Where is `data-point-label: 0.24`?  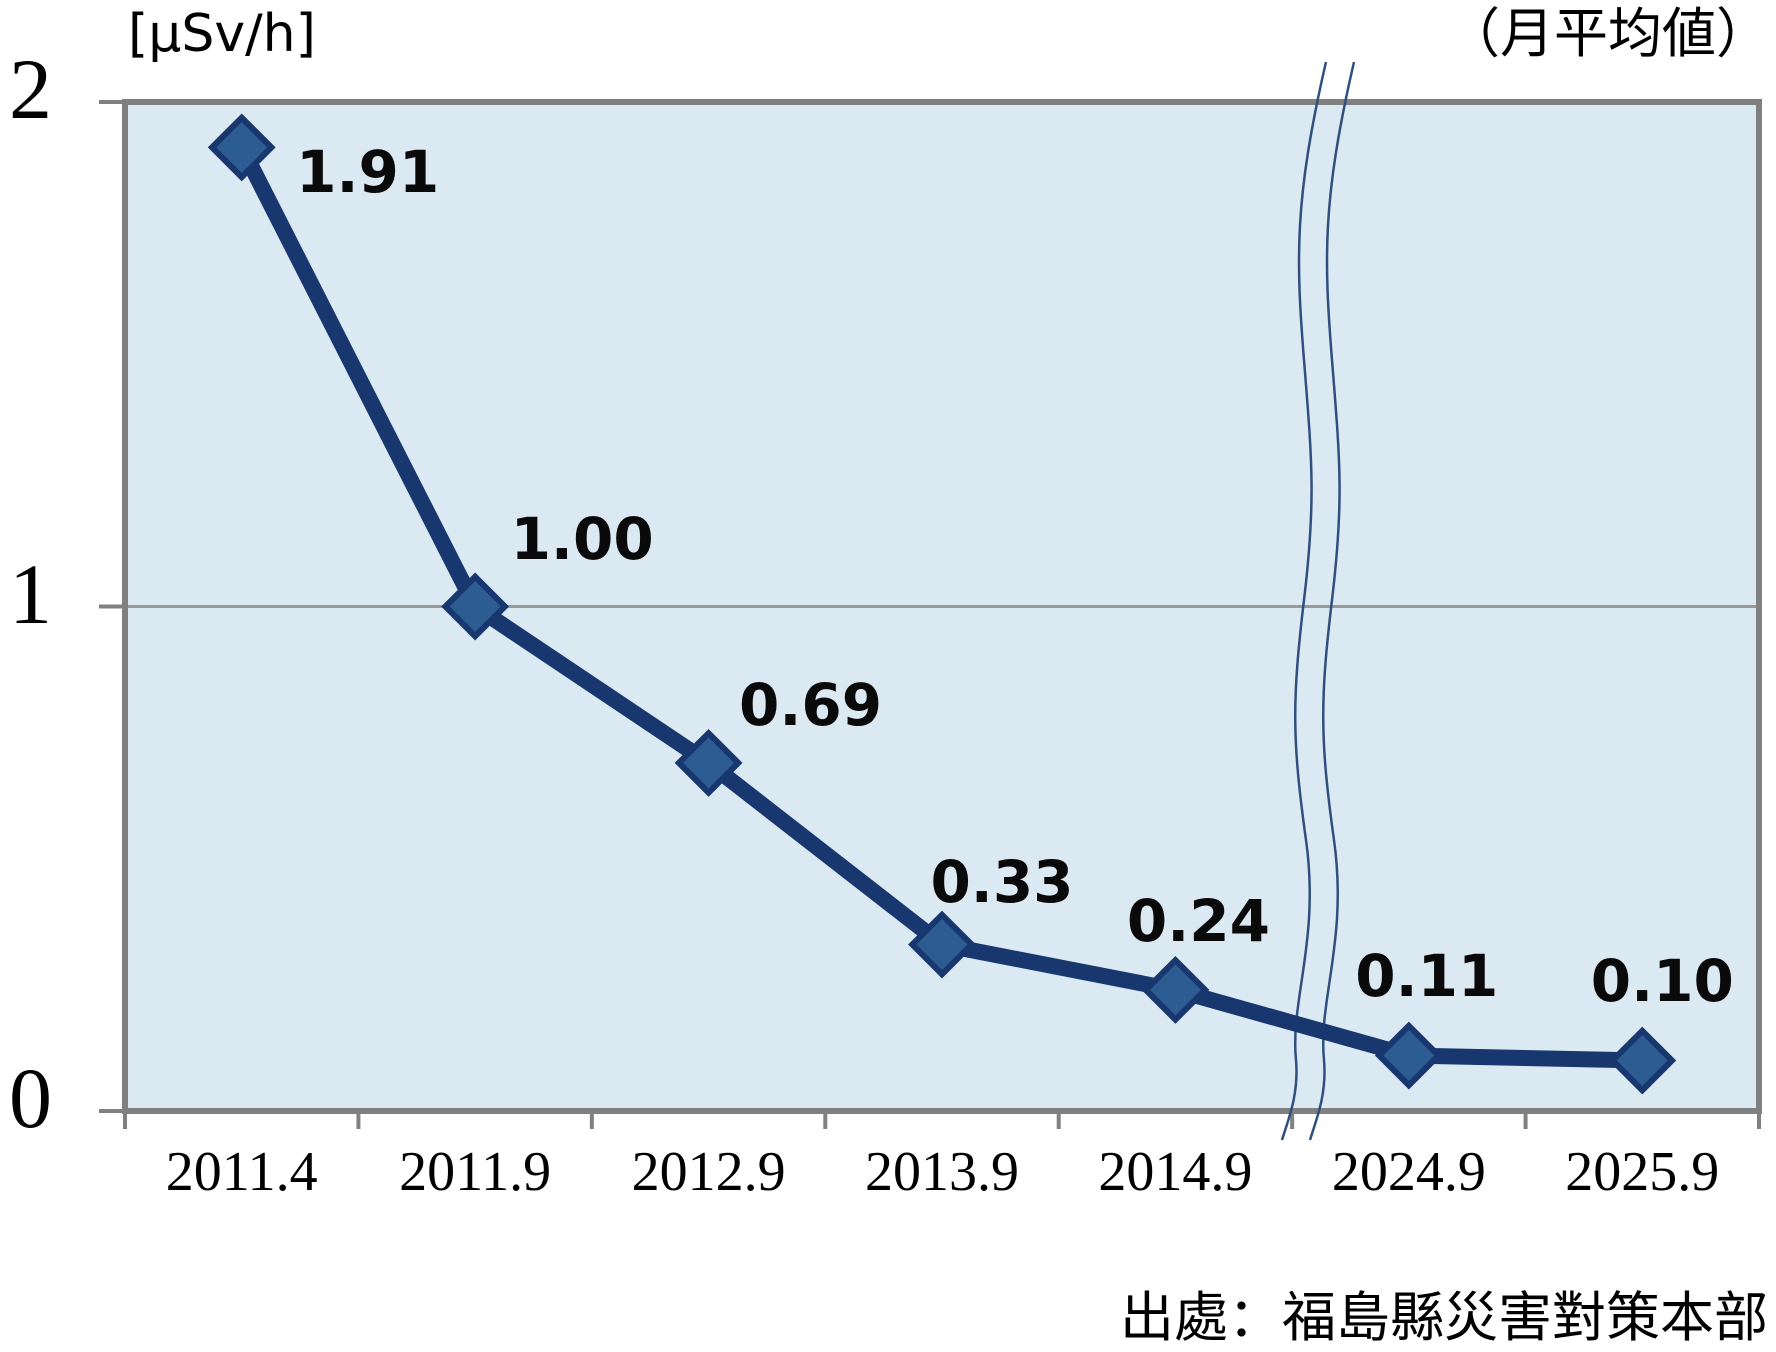
data-point-label: 0.24 is located at coordinates (1198, 920).